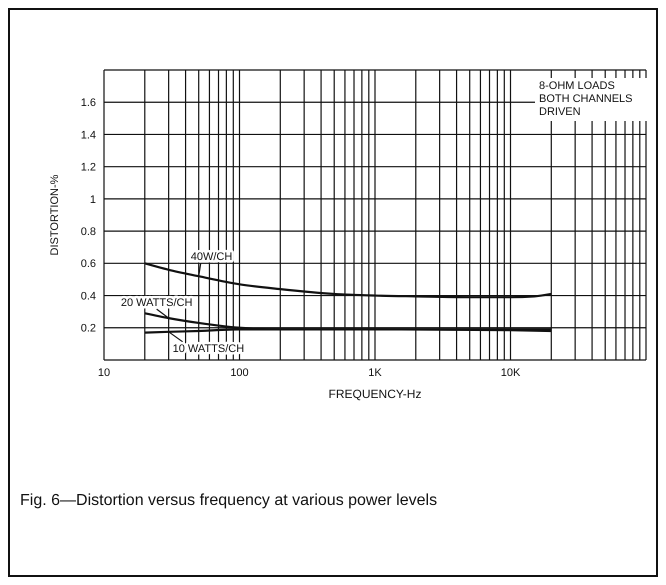 This screenshot has width=666, height=585. Describe the element at coordinates (104, 372) in the screenshot. I see `x-tick-label: 10` at that location.